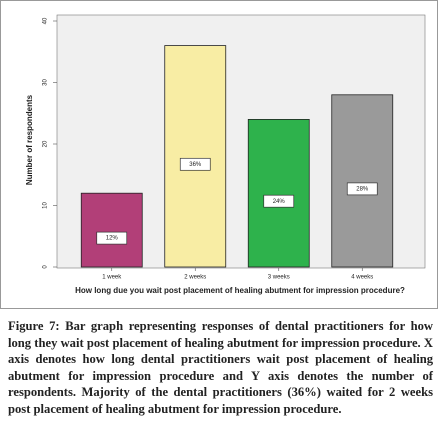  What do you see at coordinates (29, 139) in the screenshot?
I see `y-axis-title: Number of respondents` at bounding box center [29, 139].